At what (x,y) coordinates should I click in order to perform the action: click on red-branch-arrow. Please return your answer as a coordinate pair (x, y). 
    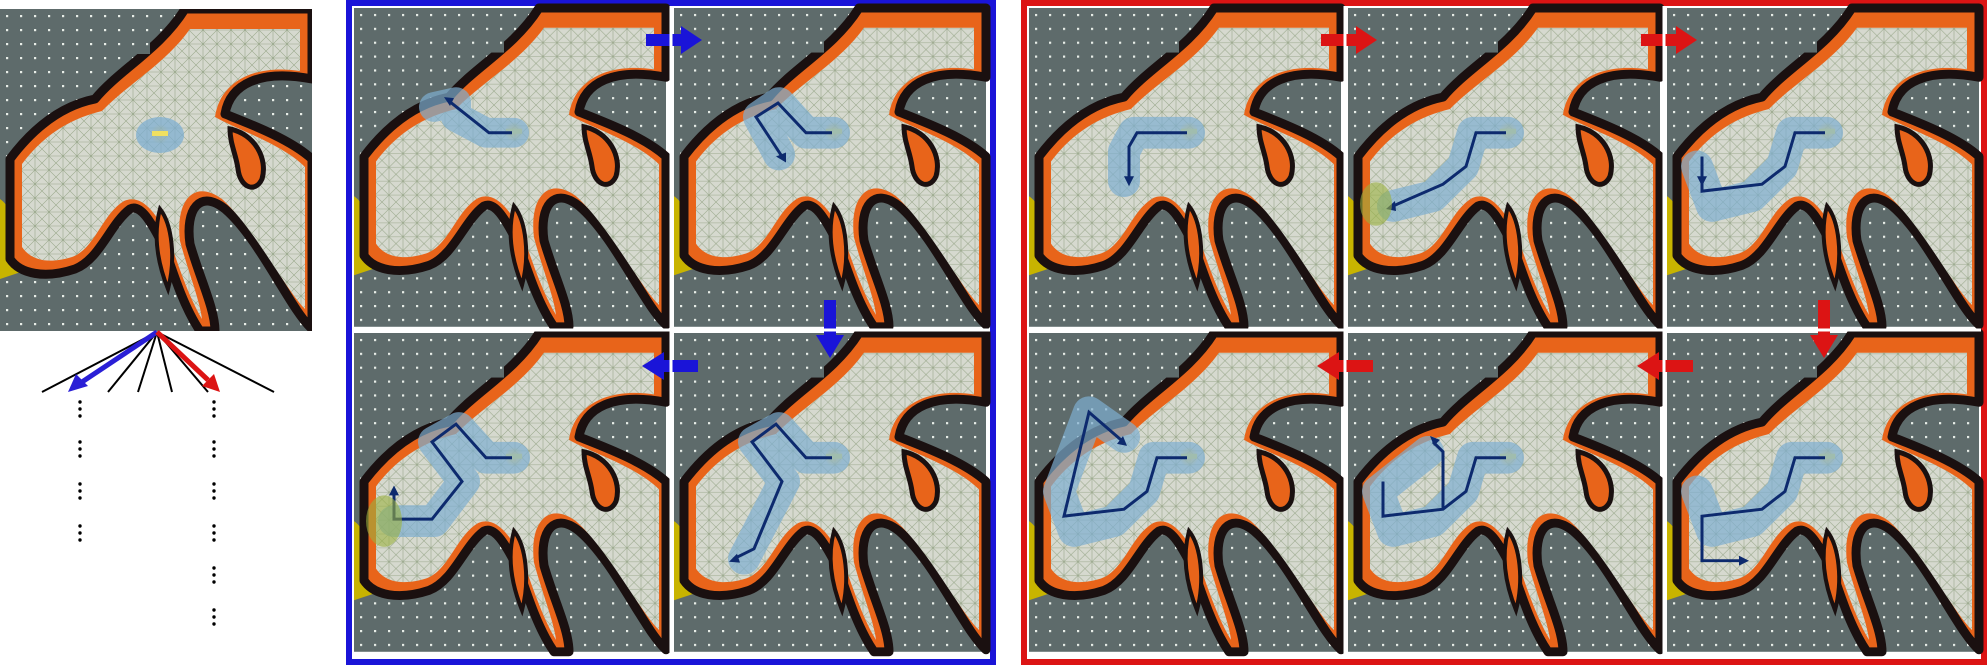
    Looking at the image, I should click on (187, 361).